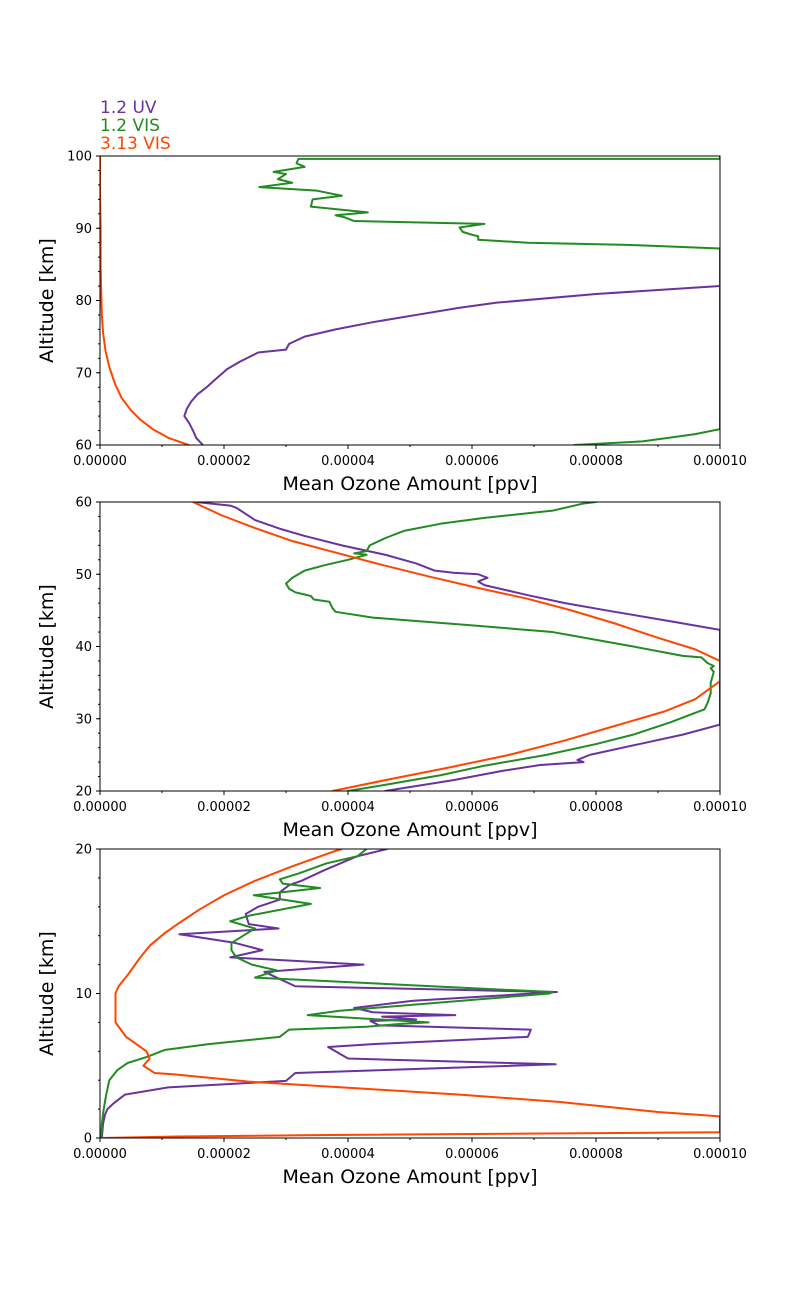  What do you see at coordinates (83, 647) in the screenshot?
I see `y-tick-label: 40` at bounding box center [83, 647].